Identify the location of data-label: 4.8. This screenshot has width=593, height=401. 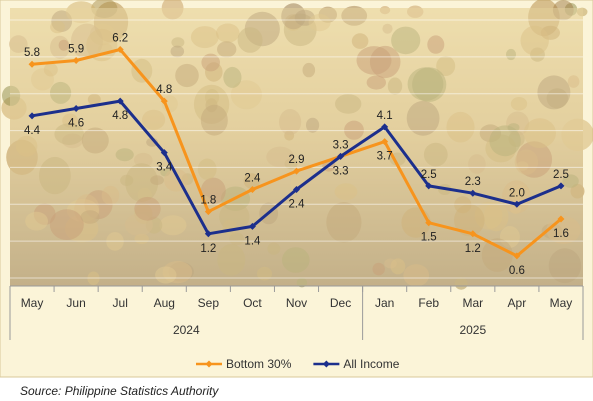
(164, 90).